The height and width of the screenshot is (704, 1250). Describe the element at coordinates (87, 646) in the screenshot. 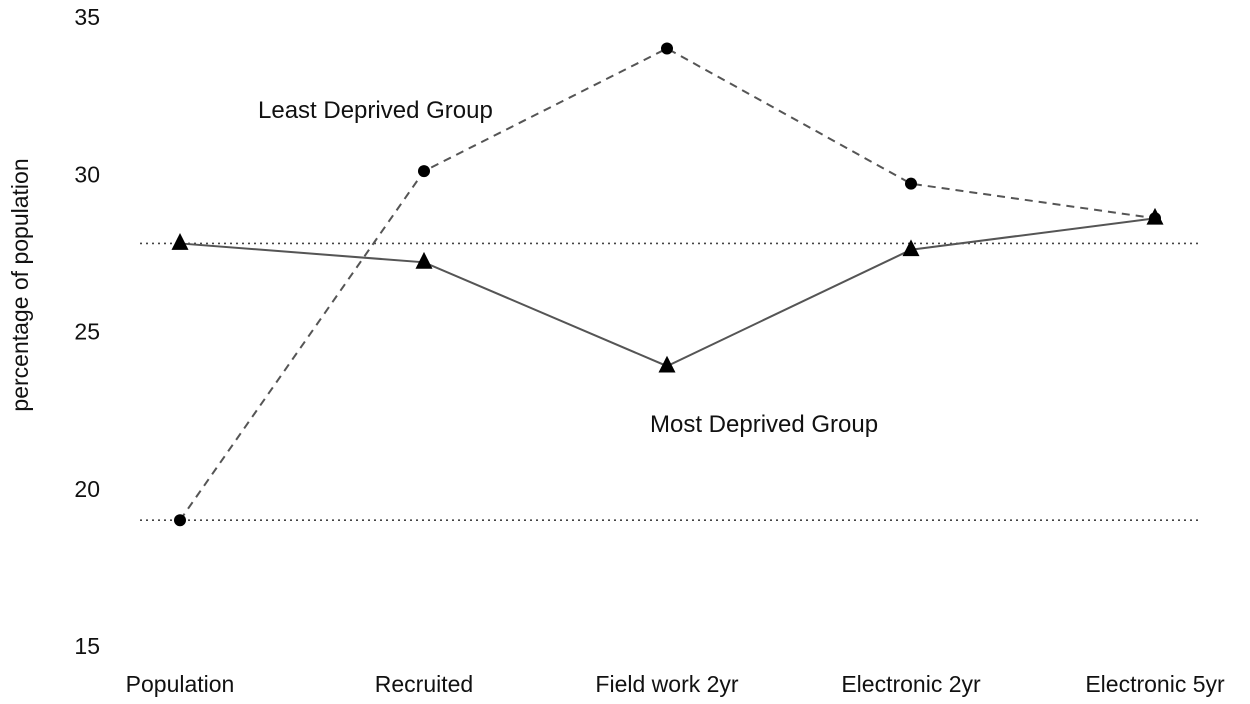

I see `y-tick-label: 15` at that location.